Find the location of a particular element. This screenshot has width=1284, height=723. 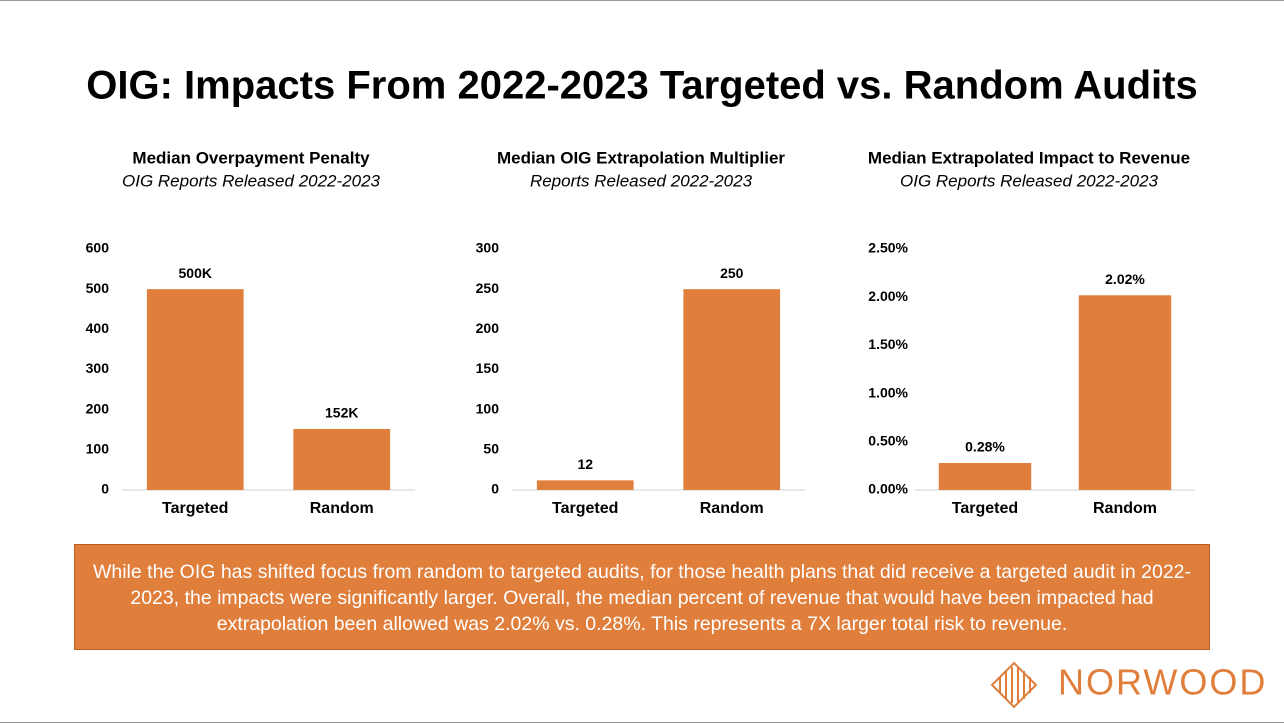

y-tick-label: 1.00% is located at coordinates (888, 392).